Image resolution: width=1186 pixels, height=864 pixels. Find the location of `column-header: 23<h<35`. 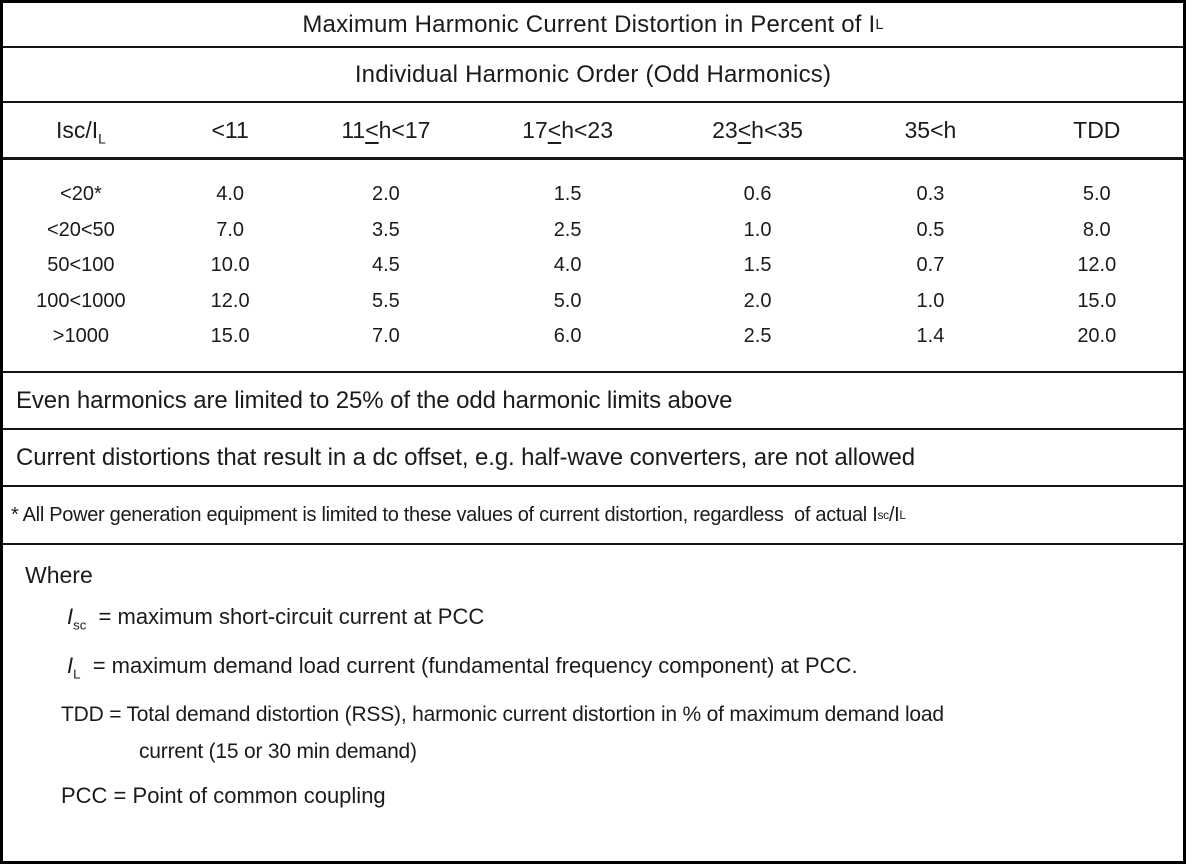

column-header: 23<h<35 is located at coordinates (757, 129).